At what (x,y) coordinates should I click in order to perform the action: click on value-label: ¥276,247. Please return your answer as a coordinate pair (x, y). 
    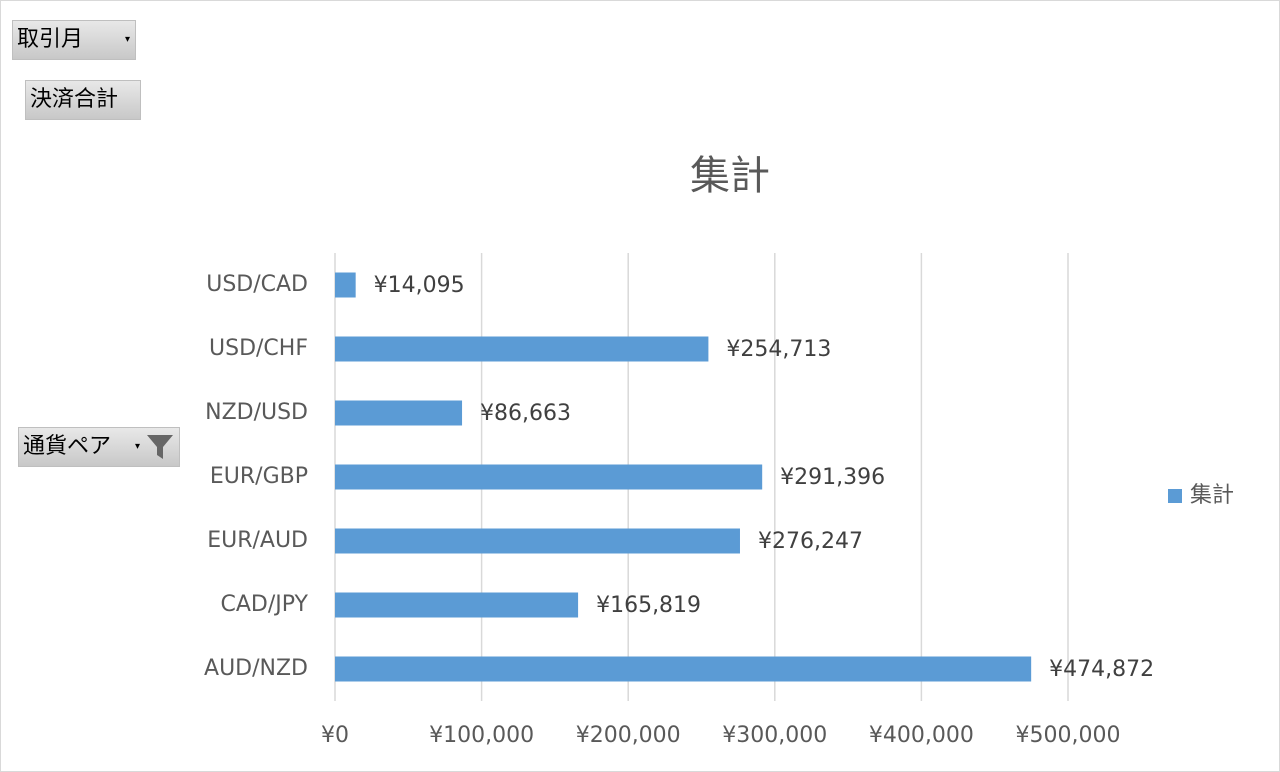
    Looking at the image, I should click on (810, 541).